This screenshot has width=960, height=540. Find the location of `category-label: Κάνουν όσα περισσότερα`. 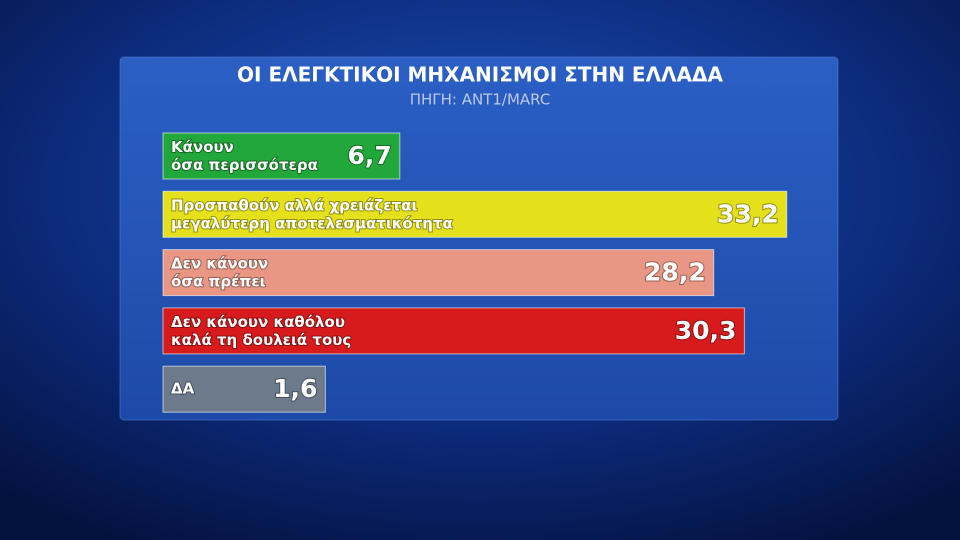

category-label: Κάνουν όσα περισσότερα is located at coordinates (244, 156).